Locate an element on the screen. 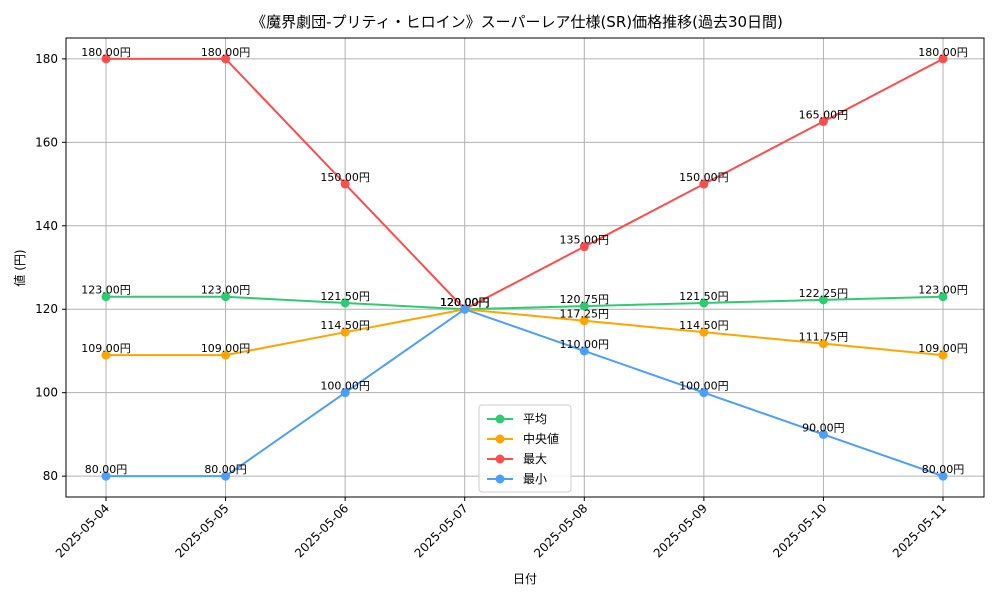  y-axis-label: 値 (円) is located at coordinates (19, 267).